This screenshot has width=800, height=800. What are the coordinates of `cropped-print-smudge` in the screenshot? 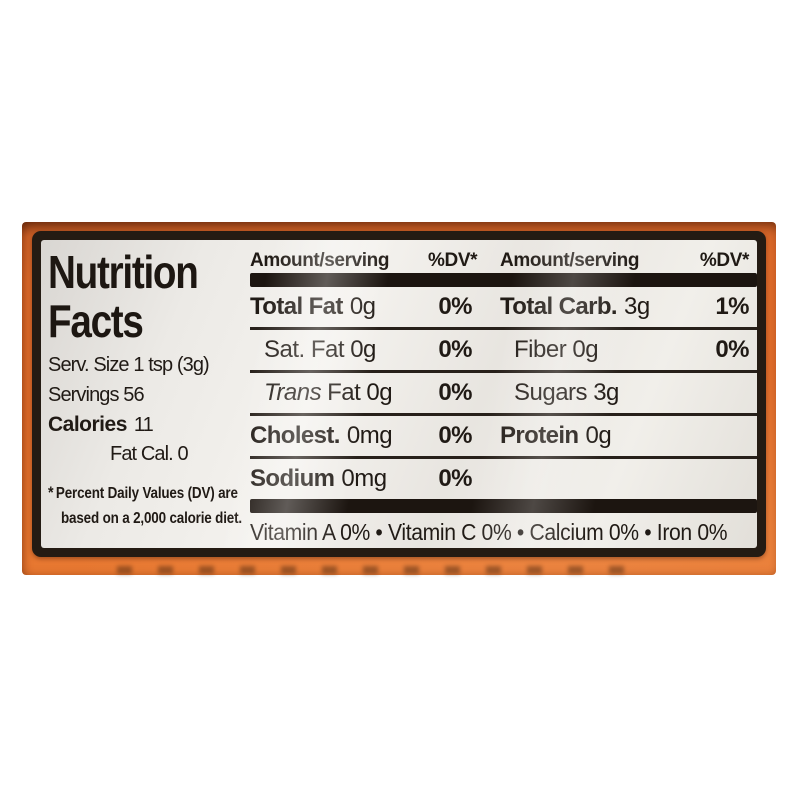 It's located at (377, 570).